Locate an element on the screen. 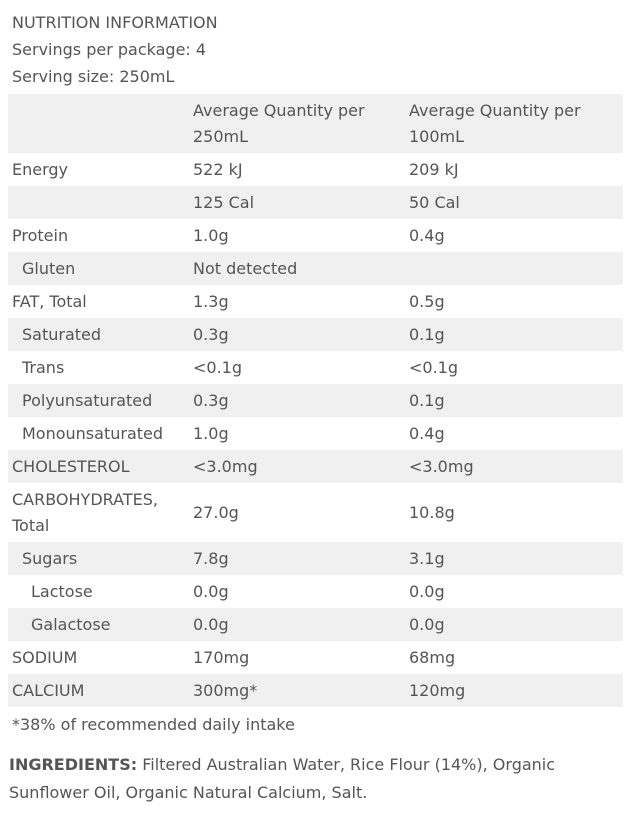  nutrient-row: Sugars 7.8g 3.1g is located at coordinates (315, 558).